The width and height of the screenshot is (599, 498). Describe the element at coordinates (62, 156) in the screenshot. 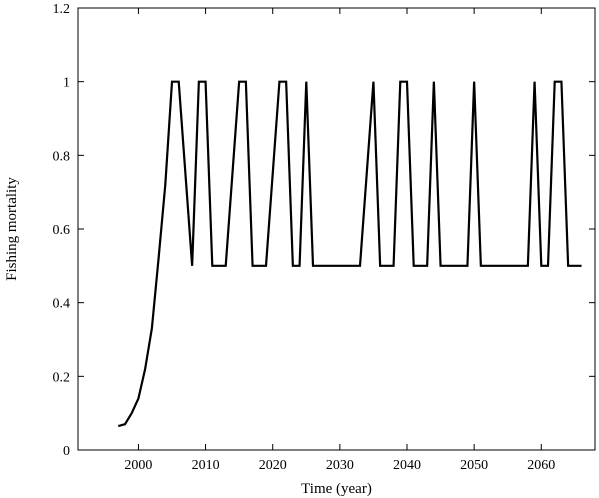

I see `y-tick-label: 0.8` at that location.